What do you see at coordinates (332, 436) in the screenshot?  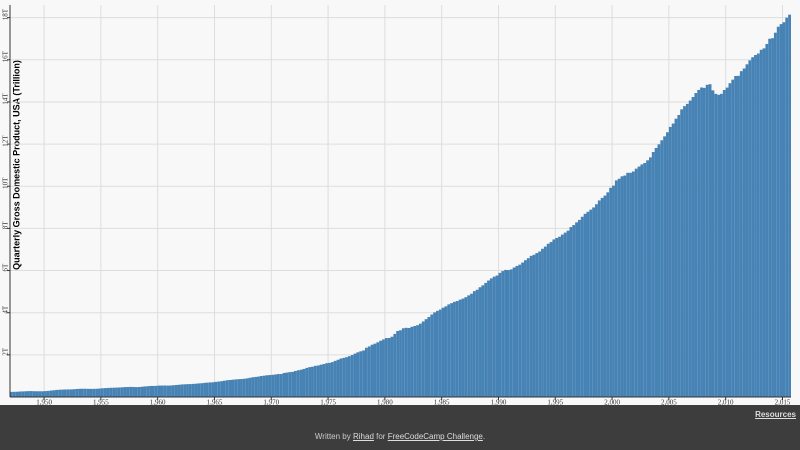 I see `credit-text: Written by` at bounding box center [332, 436].